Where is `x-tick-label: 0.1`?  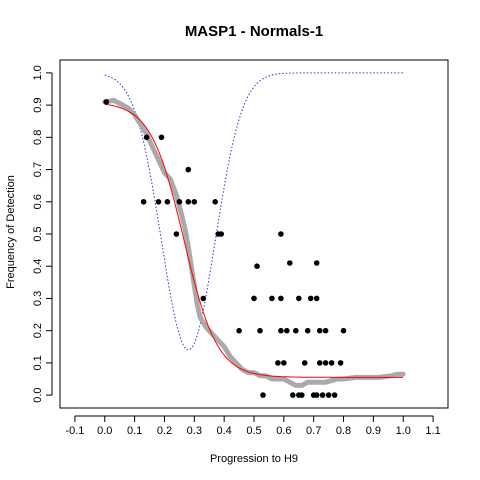
x-tick-label: 0.1 is located at coordinates (134, 431).